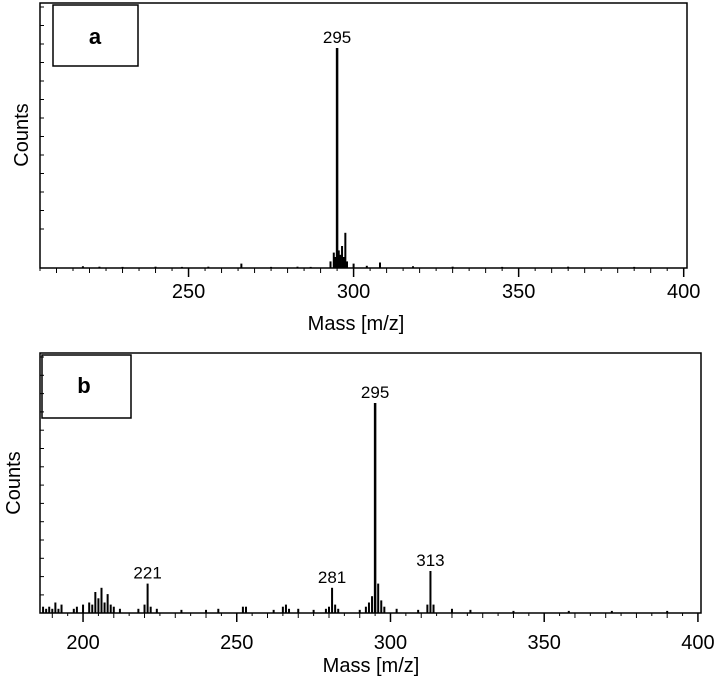  I want to click on panel-label-box-b, so click(86, 386).